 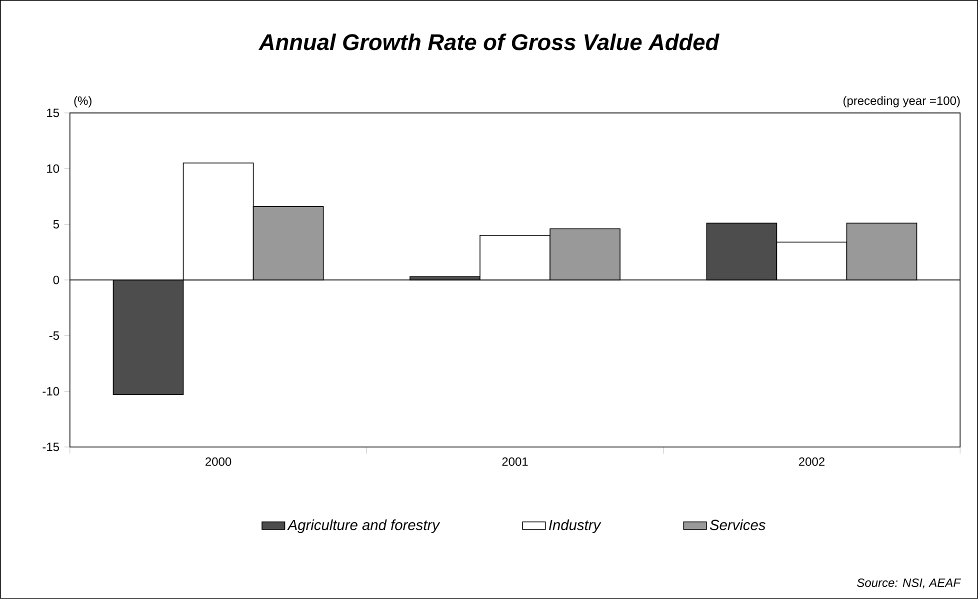 What do you see at coordinates (51, 391) in the screenshot?
I see `y-tick-label: -10` at bounding box center [51, 391].